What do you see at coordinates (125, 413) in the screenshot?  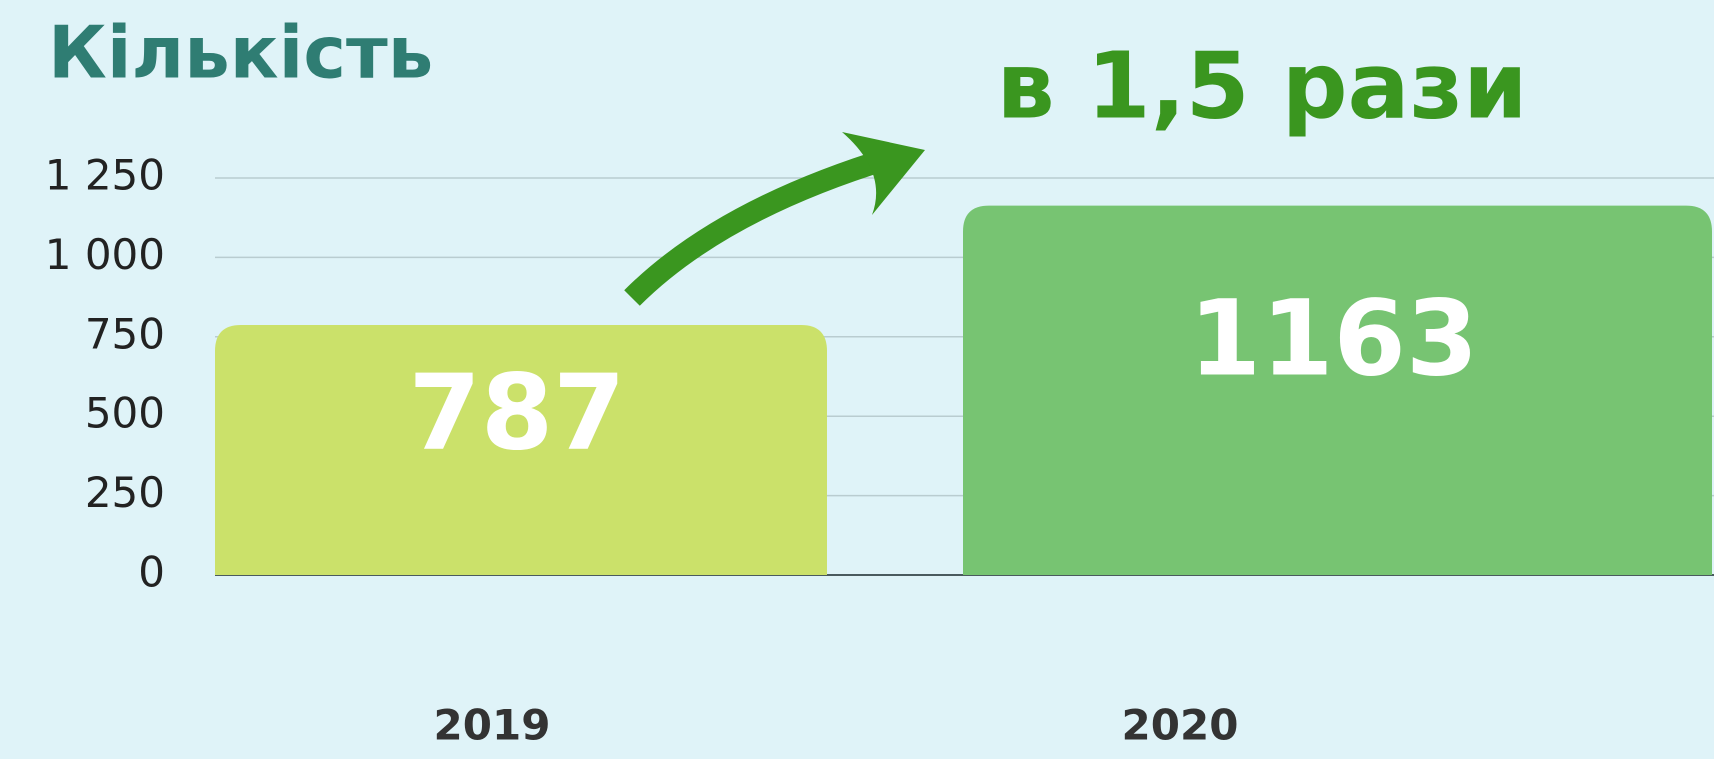 I see `y-tick-label: 500` at bounding box center [125, 413].